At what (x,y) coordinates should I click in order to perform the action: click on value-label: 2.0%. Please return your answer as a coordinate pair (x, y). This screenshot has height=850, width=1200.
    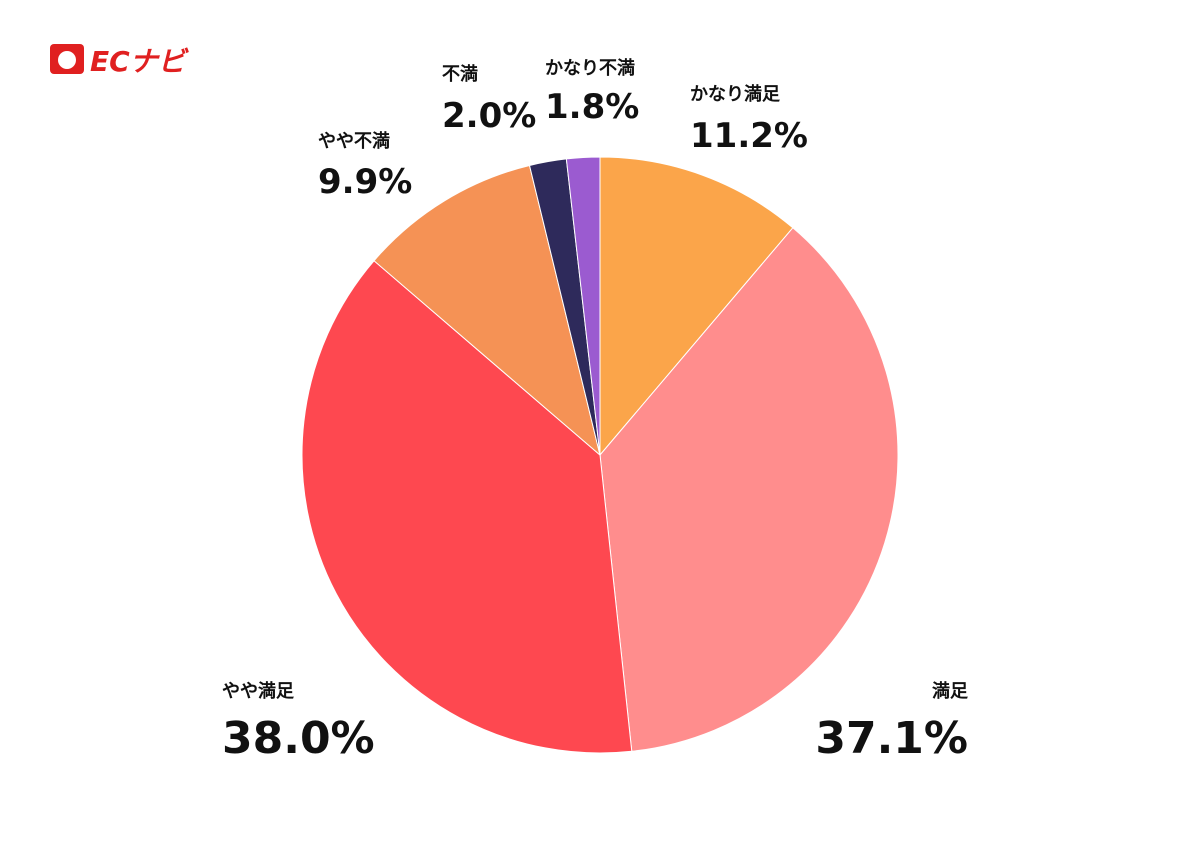
    Looking at the image, I should click on (489, 116).